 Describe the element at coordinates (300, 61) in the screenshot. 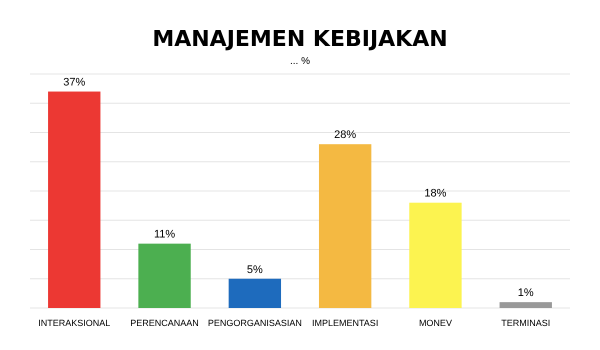

I see `chart-subtitle: ... %` at that location.